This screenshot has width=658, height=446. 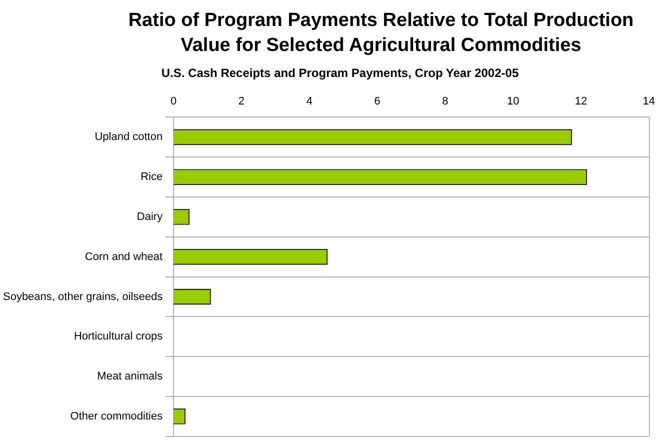 What do you see at coordinates (117, 416) in the screenshot?
I see `y-tick-label: Other commodities` at bounding box center [117, 416].